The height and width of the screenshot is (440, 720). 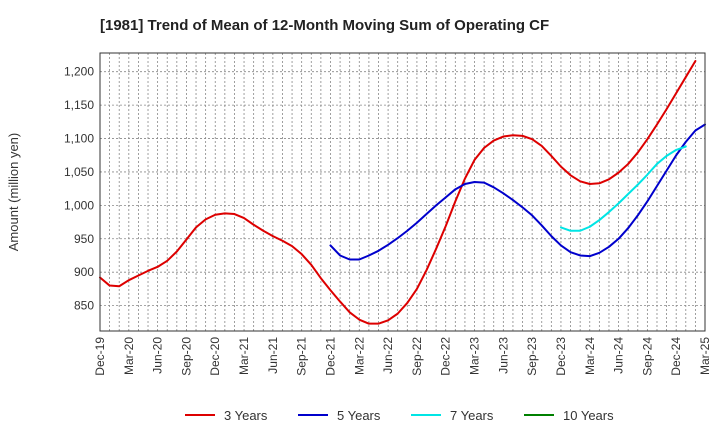 What do you see at coordinates (84, 306) in the screenshot?
I see `y-tick-label: 850` at bounding box center [84, 306].